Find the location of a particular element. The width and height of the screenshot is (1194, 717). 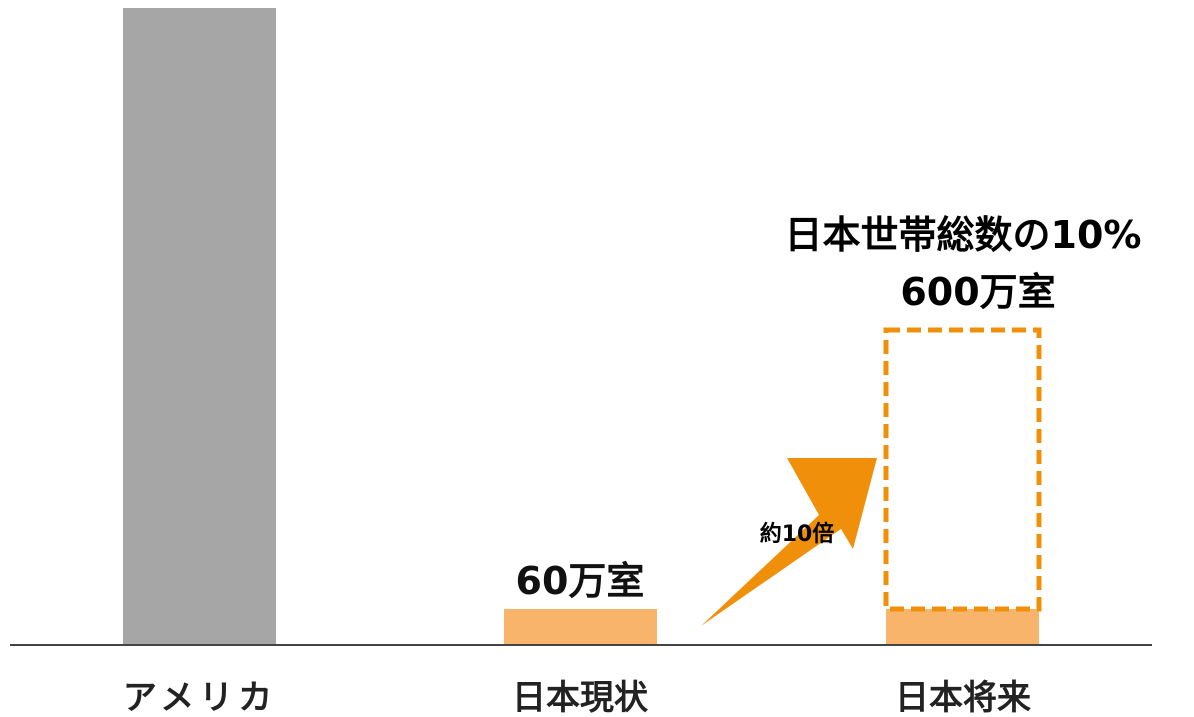

category-label-america: アメリカ is located at coordinates (200, 697).